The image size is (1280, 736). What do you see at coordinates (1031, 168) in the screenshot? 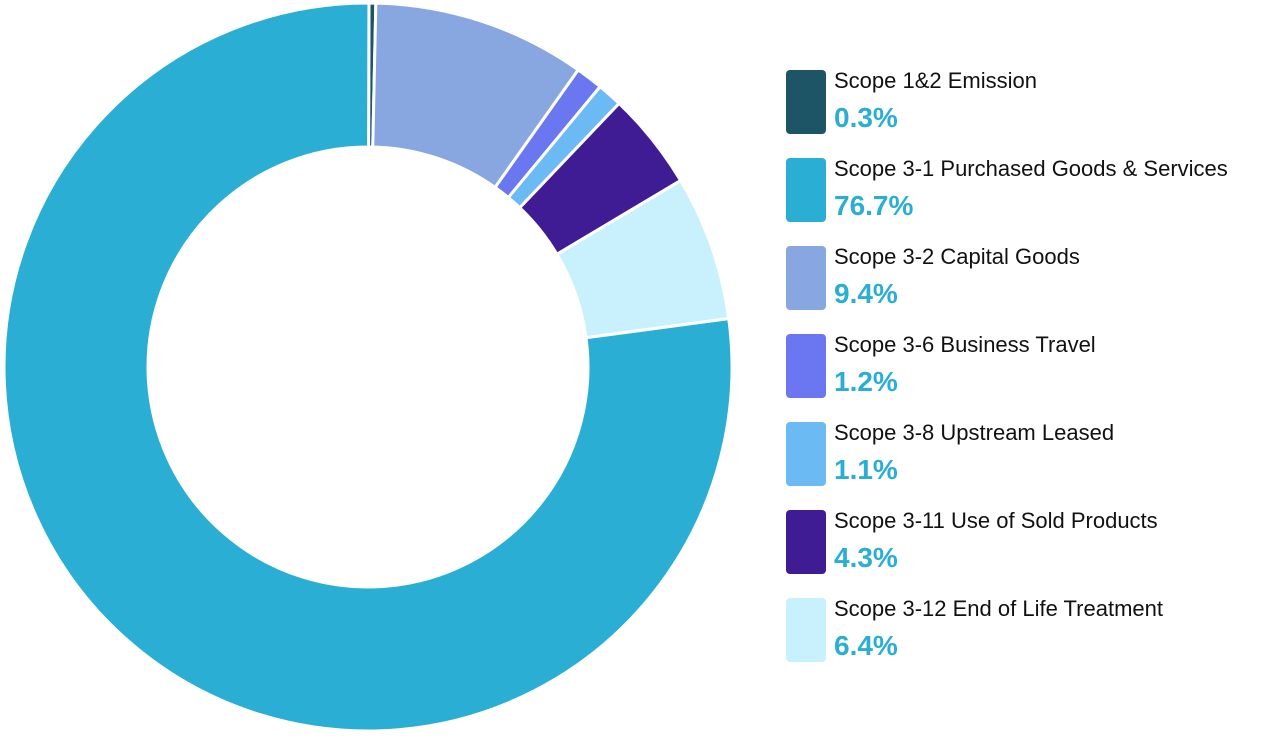
I see `legend-label: Scope 3-1 Purchased Goods & Services` at bounding box center [1031, 168].